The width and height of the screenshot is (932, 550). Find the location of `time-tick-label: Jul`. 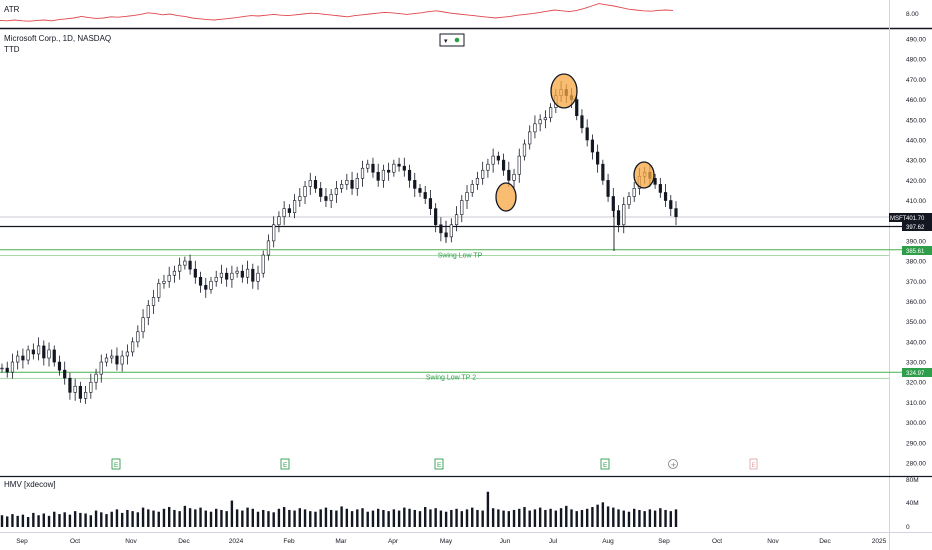

time-tick-label: Jul is located at coordinates (553, 541).